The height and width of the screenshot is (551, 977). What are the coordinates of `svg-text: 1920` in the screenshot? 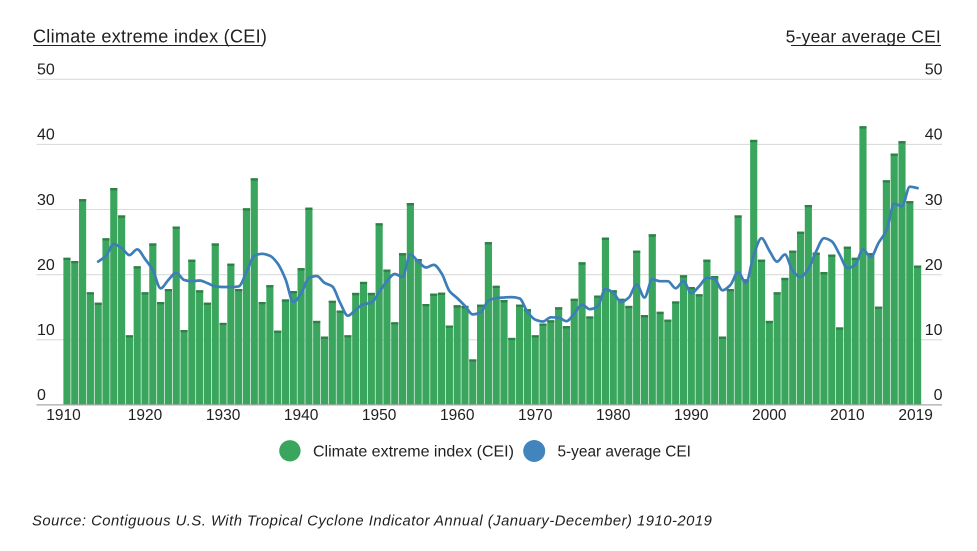 It's located at (145, 415).